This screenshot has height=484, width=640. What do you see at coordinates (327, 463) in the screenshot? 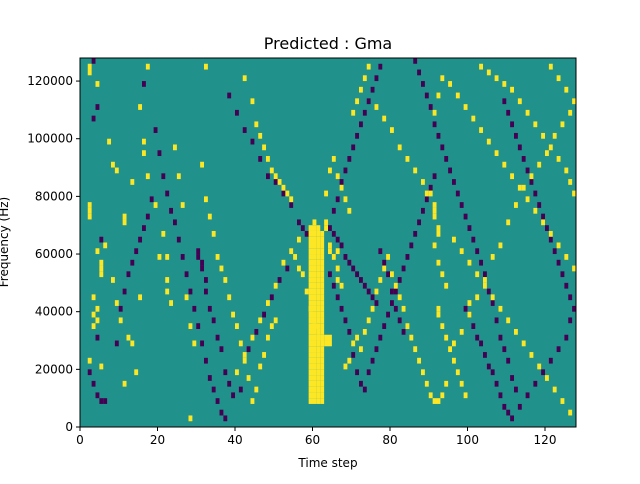
I see `x-axis-label: Time step` at bounding box center [327, 463].